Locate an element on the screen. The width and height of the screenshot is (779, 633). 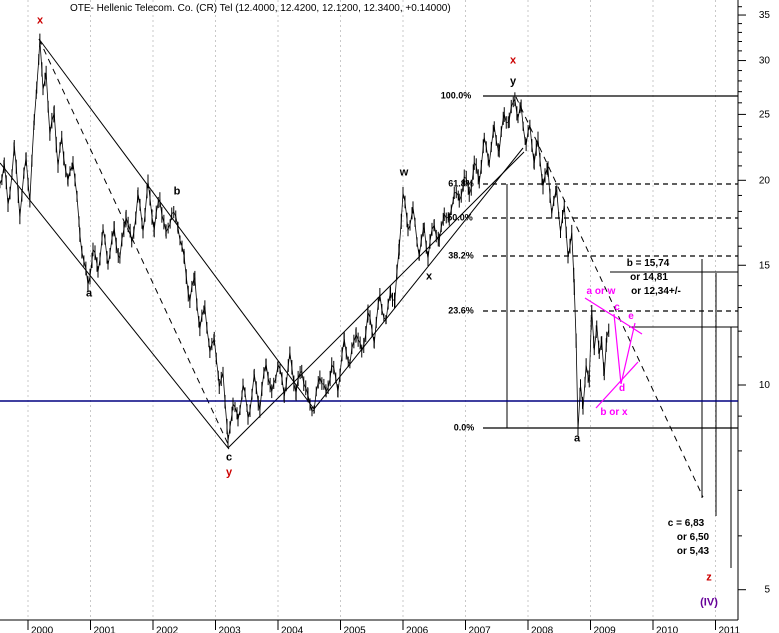
wave-z-projection: z is located at coordinates (709, 577).